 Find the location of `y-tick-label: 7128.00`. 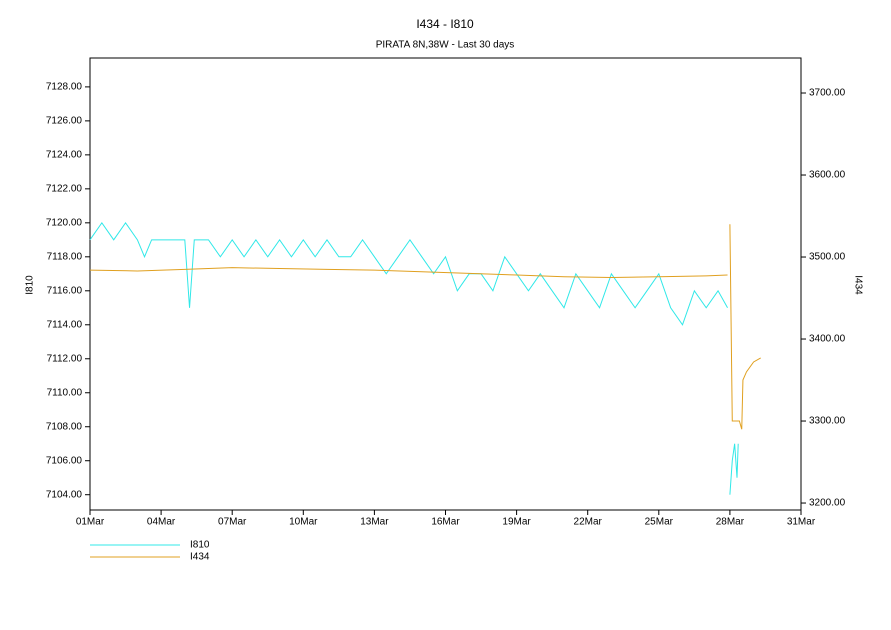

y-tick-label: 7128.00 is located at coordinates (64, 87).